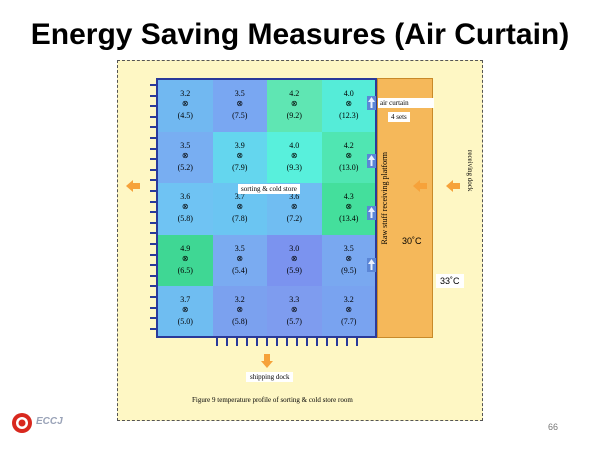 This screenshot has width=600, height=450. Describe the element at coordinates (399, 117) in the screenshot. I see `air-curtain-count: 4 sets` at that location.